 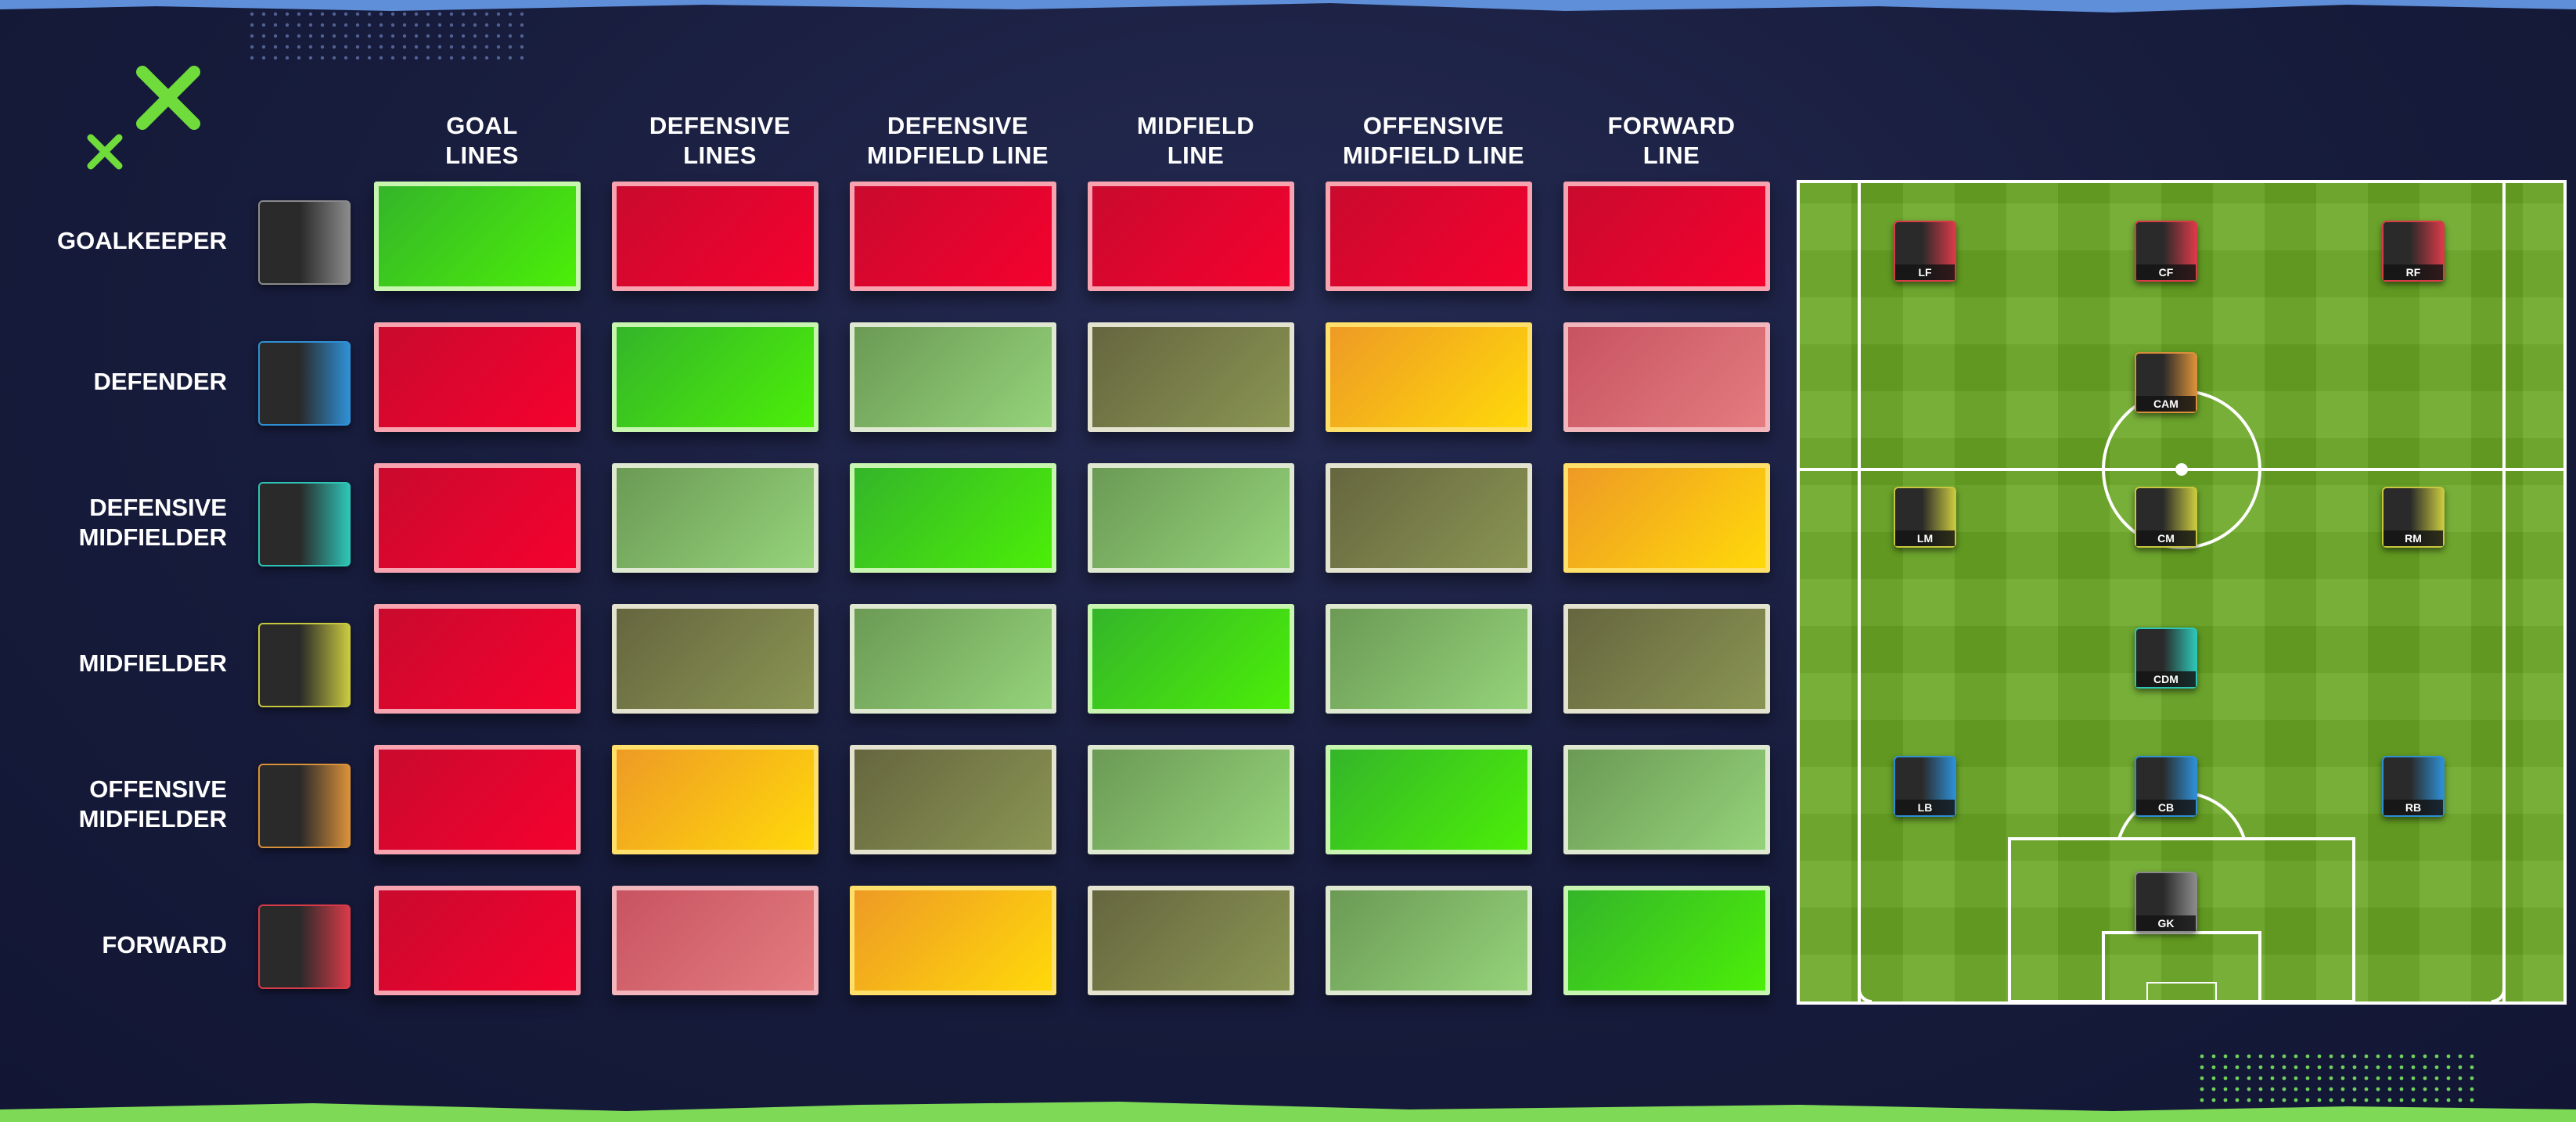 I want to click on player-position-label: LF, so click(x=1925, y=272).